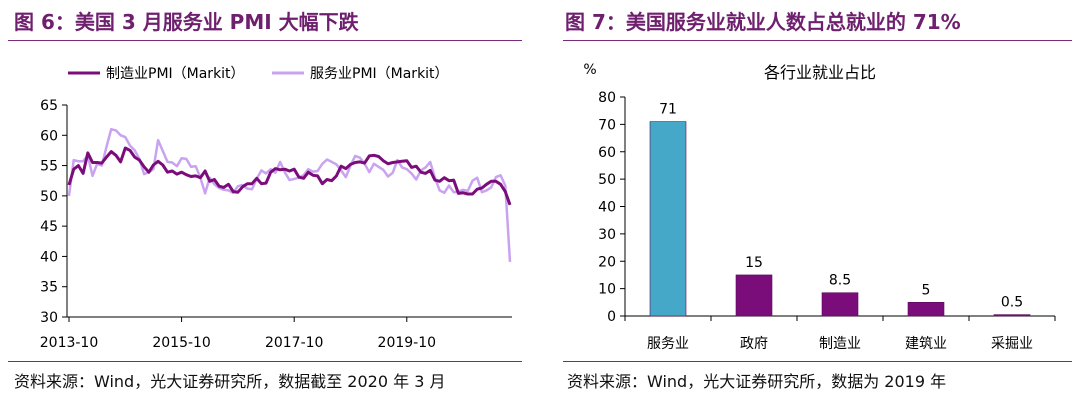 Image resolution: width=1080 pixels, height=402 pixels. Describe the element at coordinates (840, 344) in the screenshot. I see `bar-category-label: 制造业` at that location.